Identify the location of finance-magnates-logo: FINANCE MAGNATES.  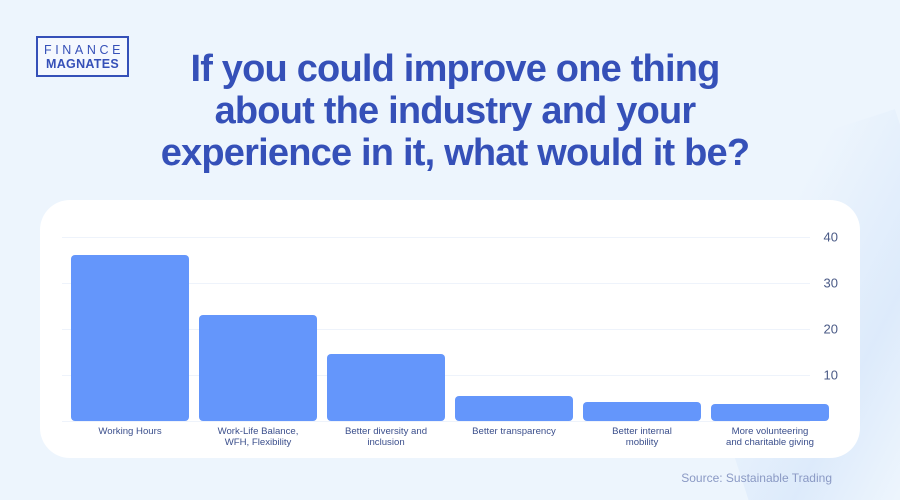
(82, 56).